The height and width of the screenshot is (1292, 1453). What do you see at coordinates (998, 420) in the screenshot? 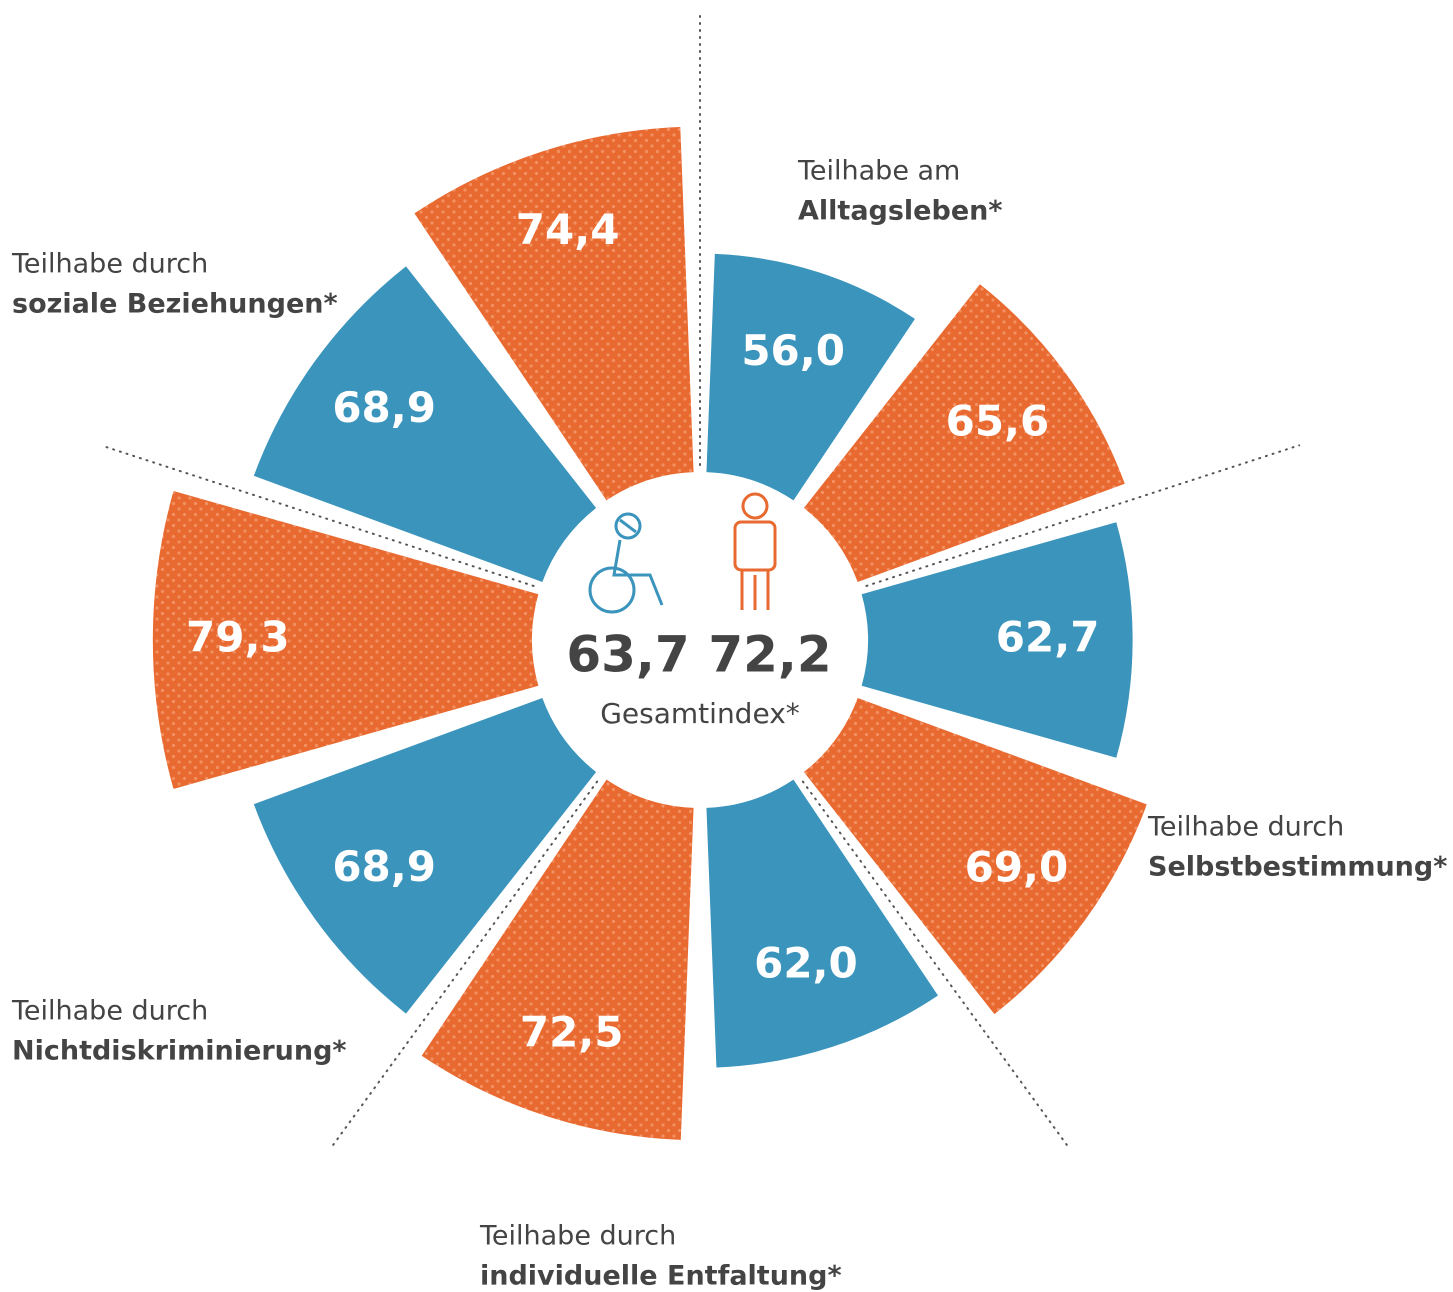
I see `value-label: 65,6` at bounding box center [998, 420].